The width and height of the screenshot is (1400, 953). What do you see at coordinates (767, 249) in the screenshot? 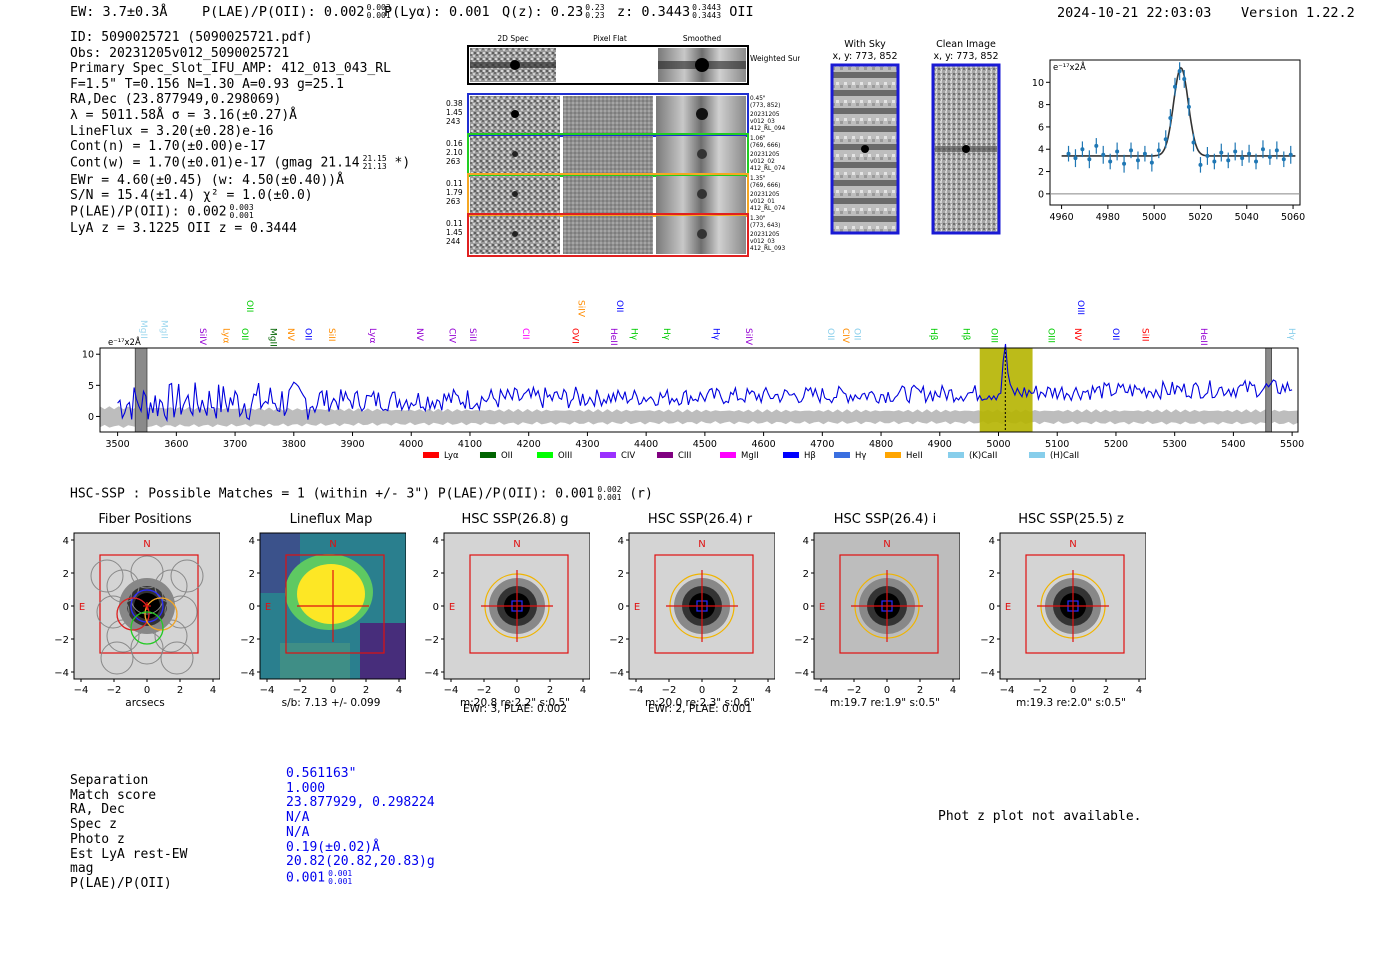
I see `cutout-row-4-right-4: 412_RL_093` at bounding box center [767, 249].